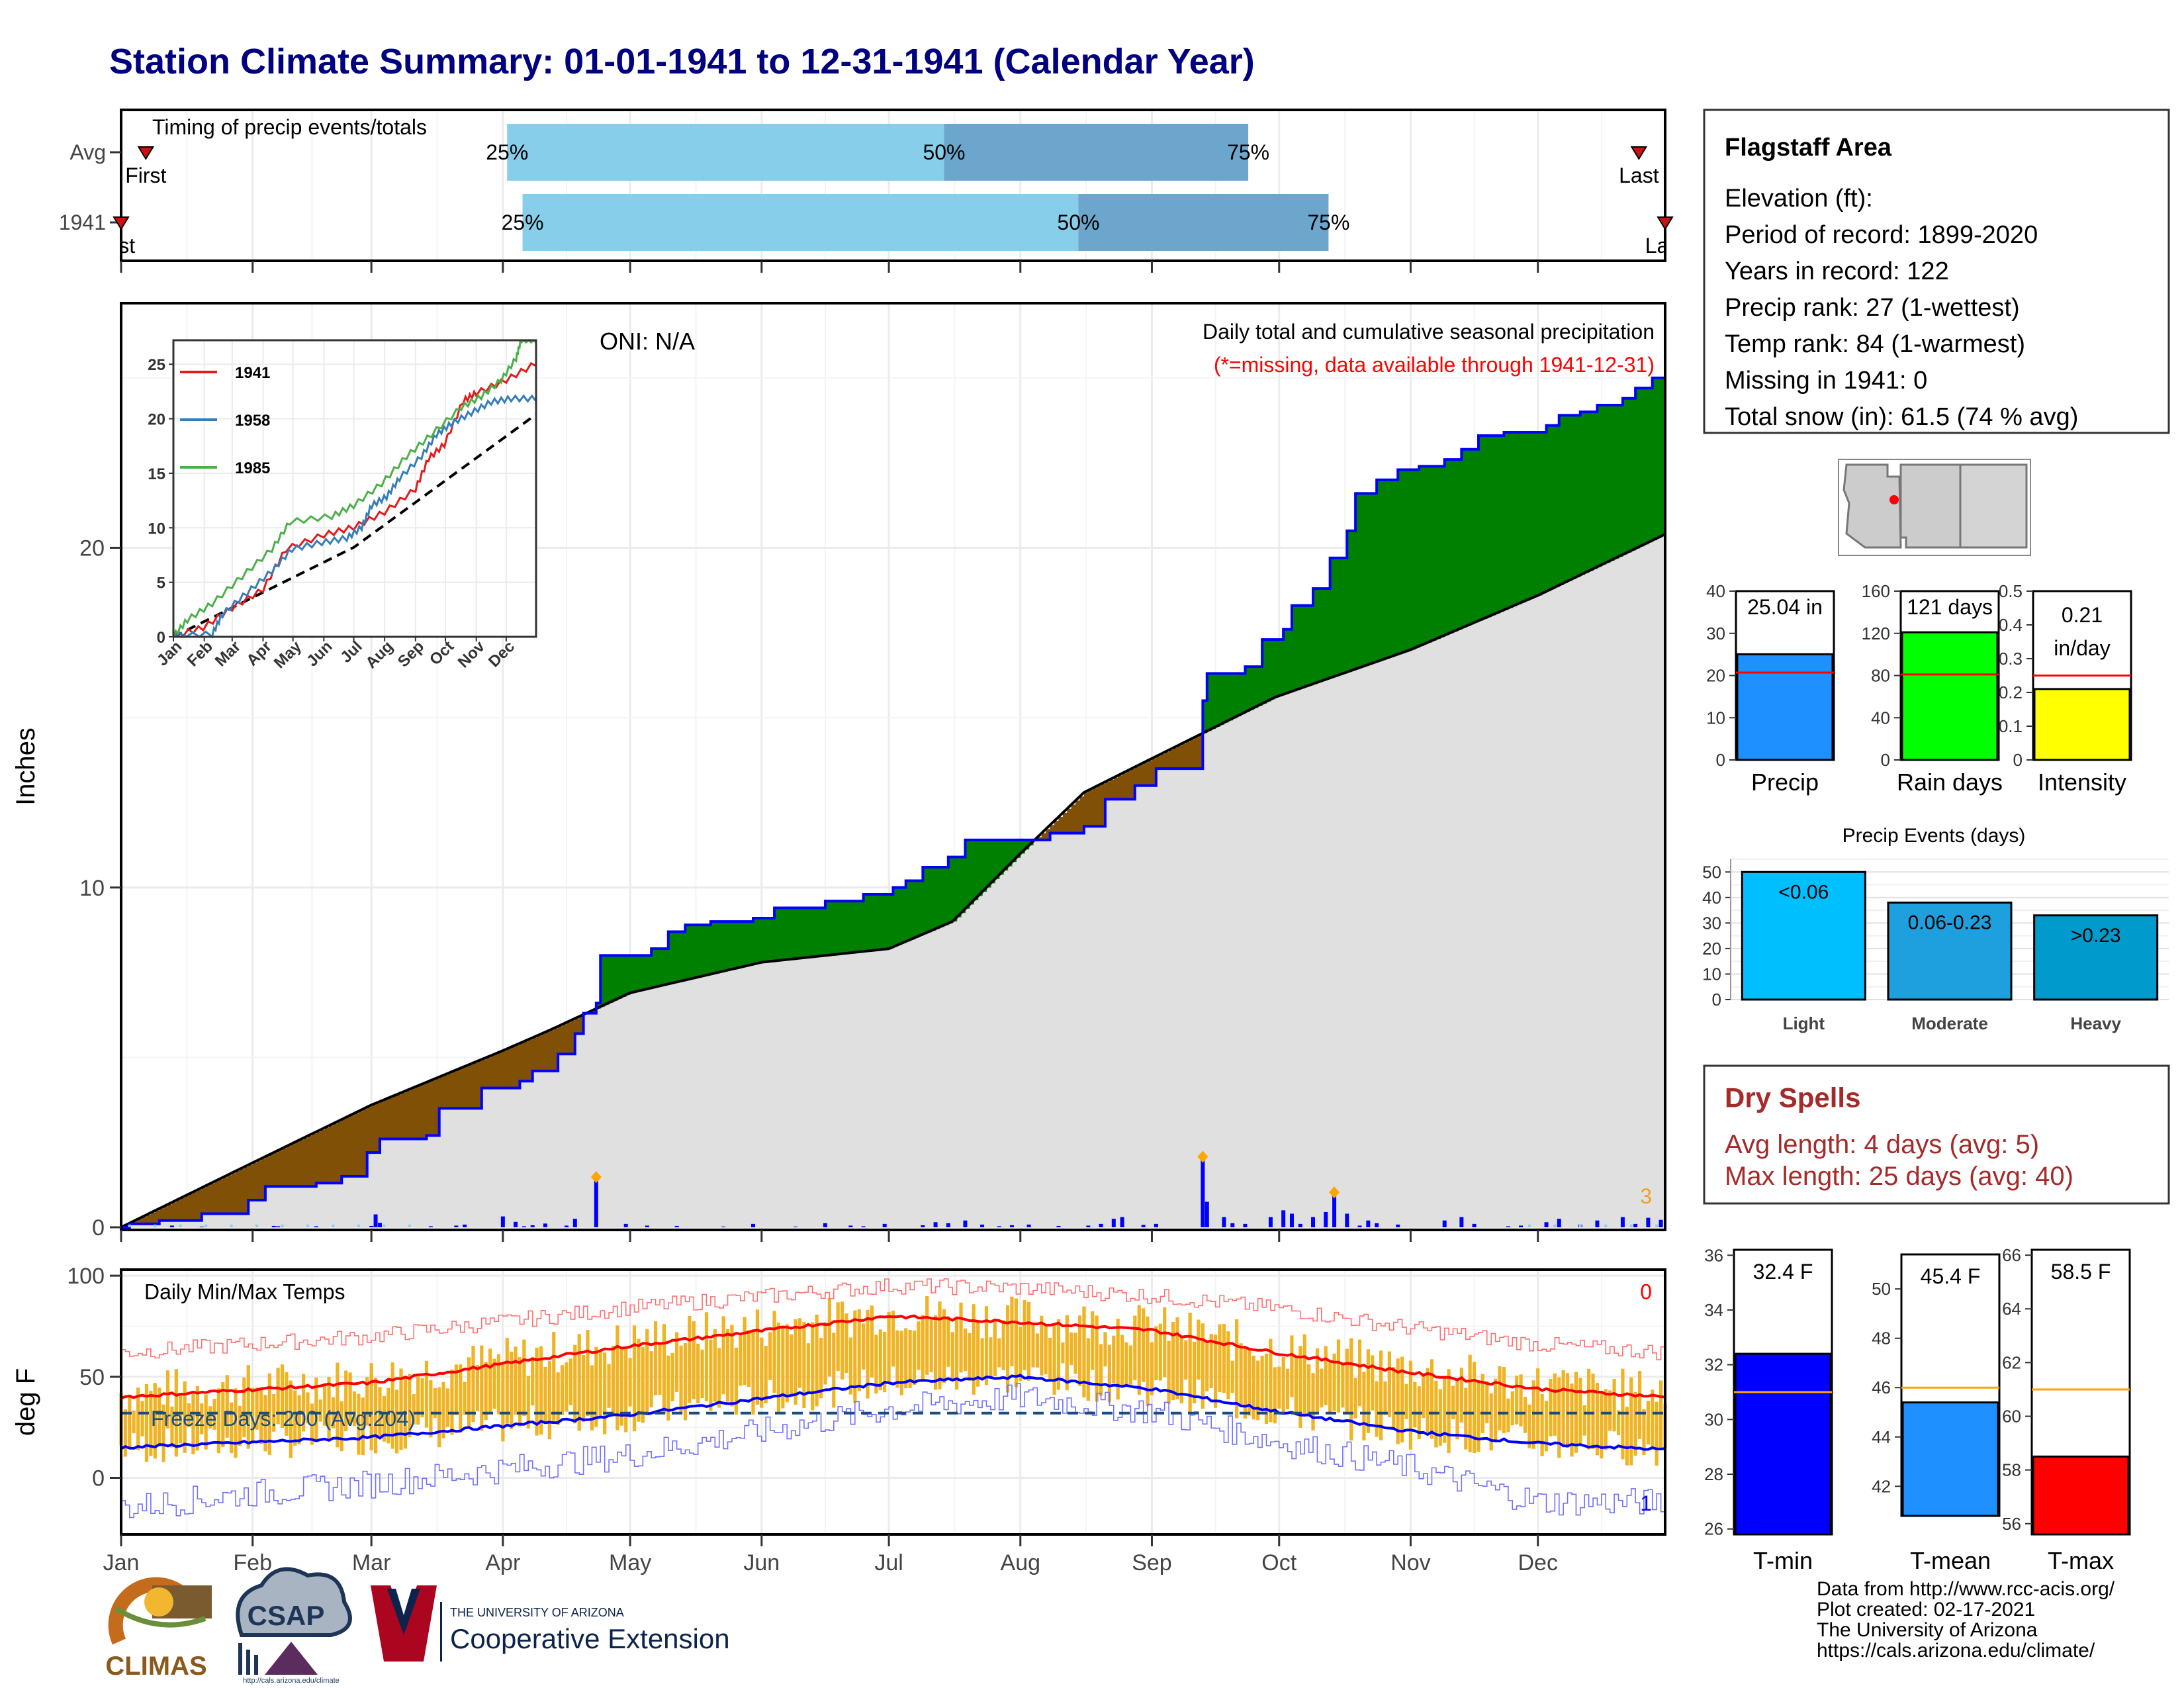 The image size is (2184, 1688). I want to click on first-event-label: First, so click(145, 175).